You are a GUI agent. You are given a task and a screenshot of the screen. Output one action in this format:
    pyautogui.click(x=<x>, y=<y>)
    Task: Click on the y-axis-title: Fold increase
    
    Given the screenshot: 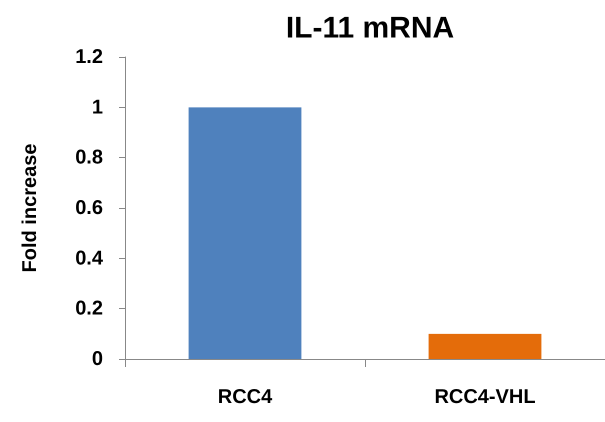 What is the action you would take?
    pyautogui.click(x=30, y=208)
    